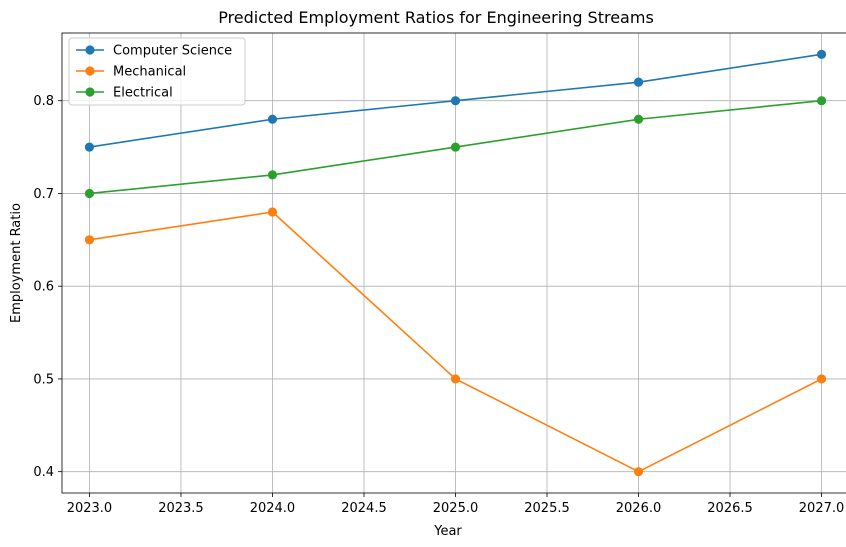 This screenshot has height=547, width=846. I want to click on x-tick-label: 2027.0, so click(822, 508).